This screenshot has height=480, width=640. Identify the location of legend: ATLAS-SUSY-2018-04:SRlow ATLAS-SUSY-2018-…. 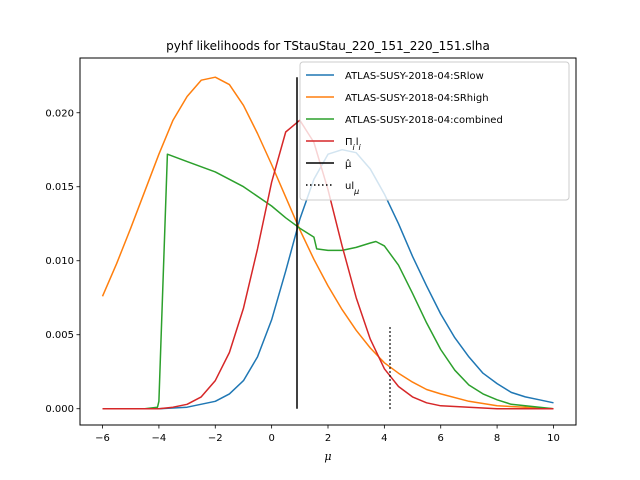
(434, 131).